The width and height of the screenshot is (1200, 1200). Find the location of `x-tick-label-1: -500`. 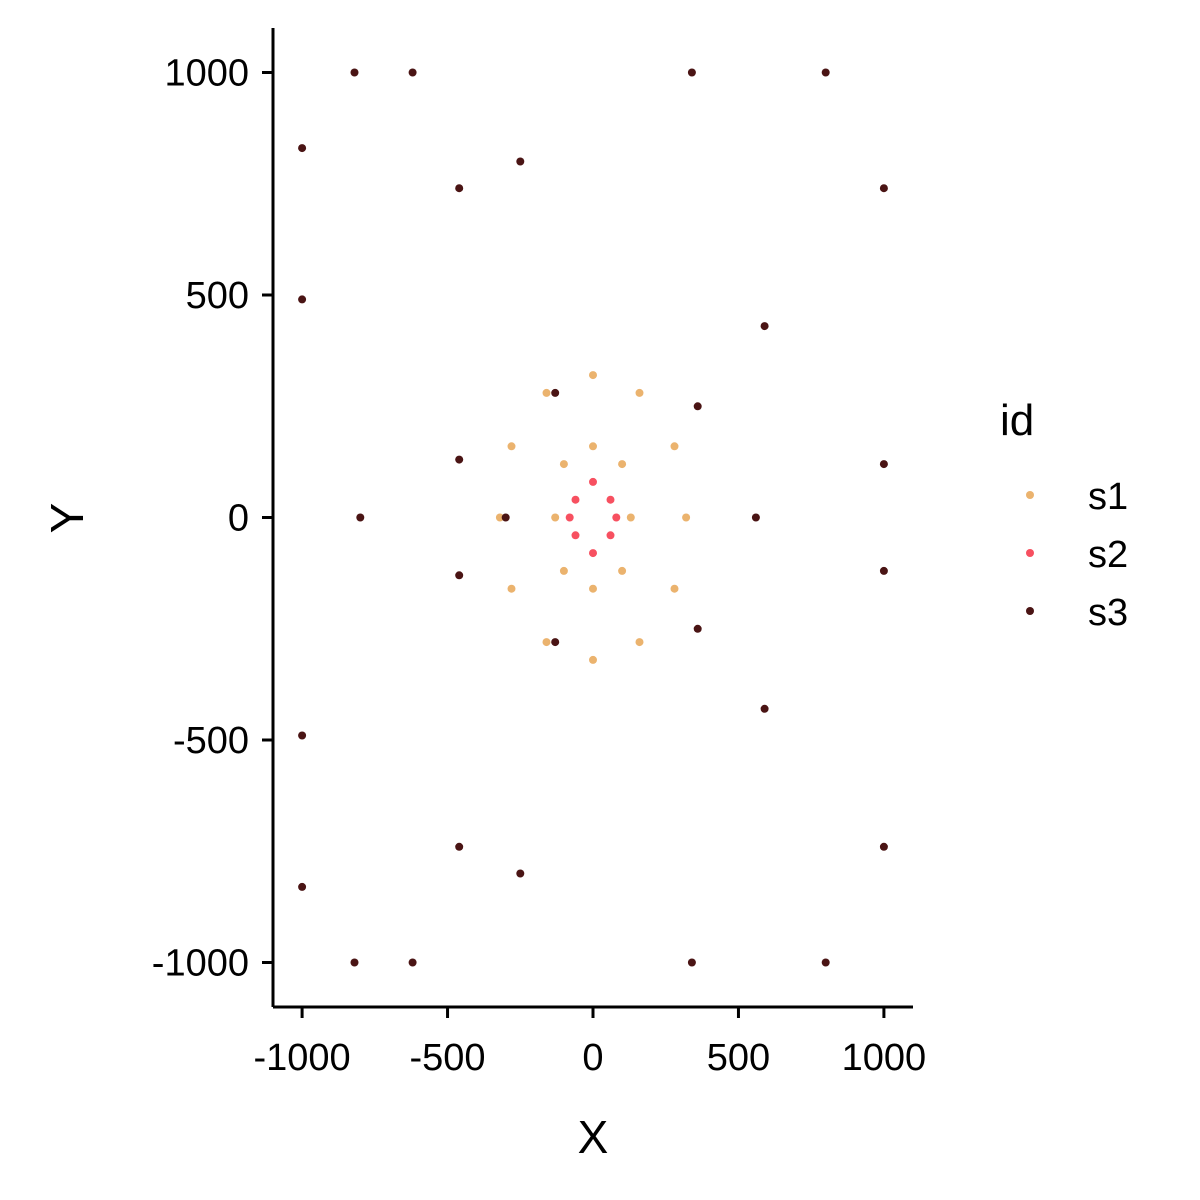

x-tick-label-1: -500 is located at coordinates (448, 1058).